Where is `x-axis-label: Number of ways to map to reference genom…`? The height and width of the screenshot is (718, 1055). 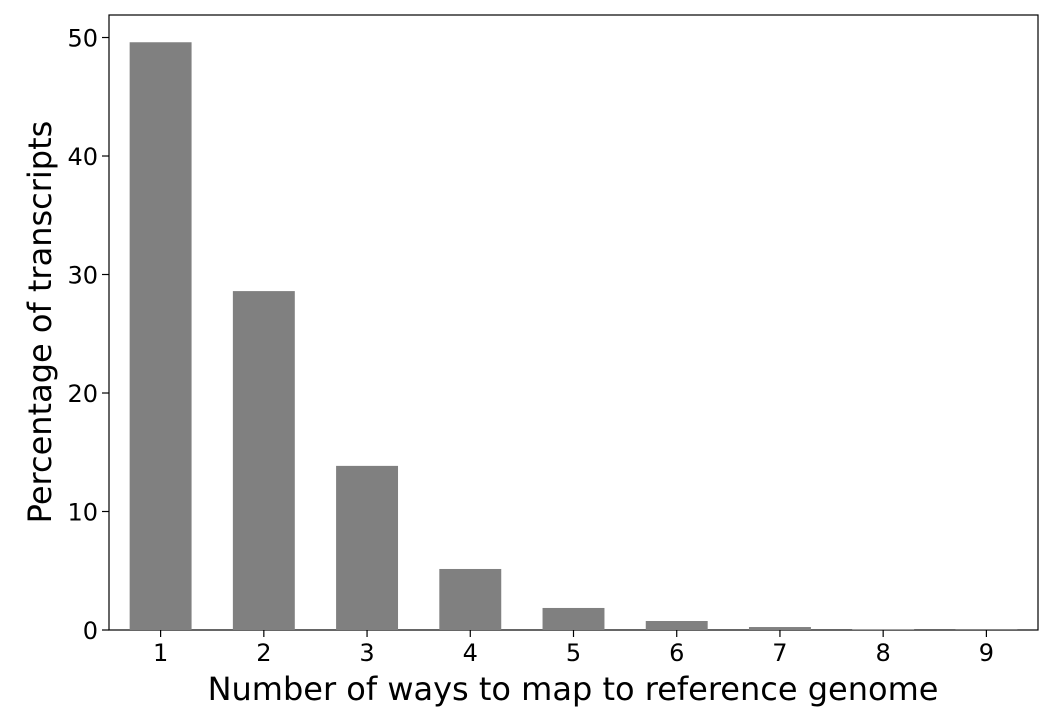 x-axis-label: Number of ways to map to reference genom… is located at coordinates (573, 689).